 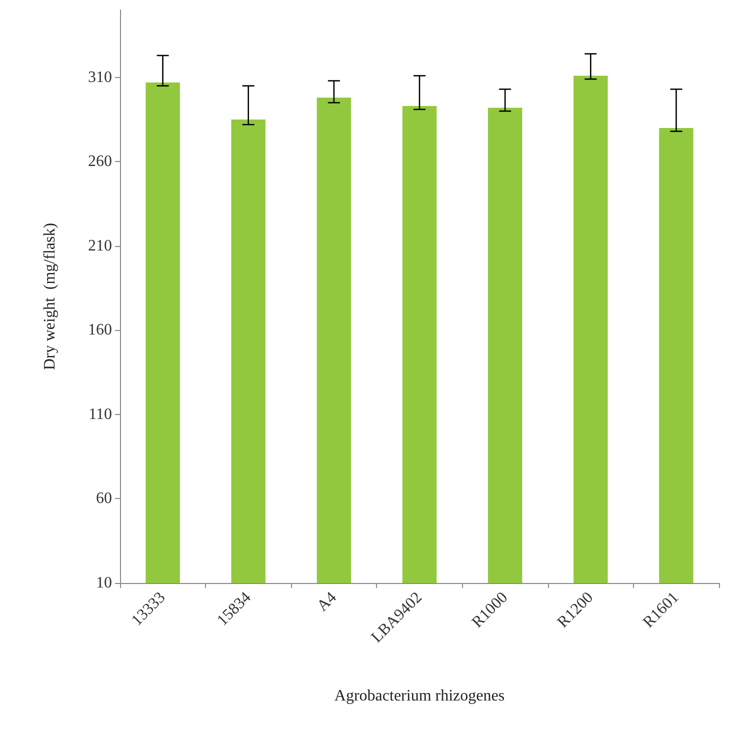 What do you see at coordinates (100, 330) in the screenshot?
I see `y-tick-label: 160` at bounding box center [100, 330].